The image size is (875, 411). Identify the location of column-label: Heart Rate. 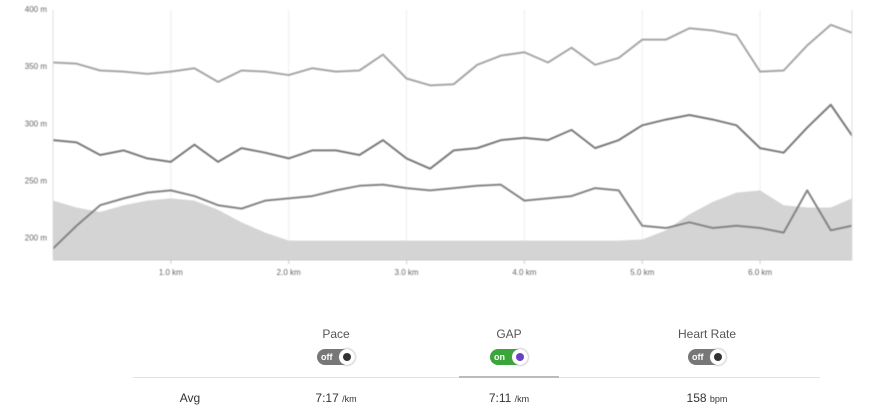
(707, 334).